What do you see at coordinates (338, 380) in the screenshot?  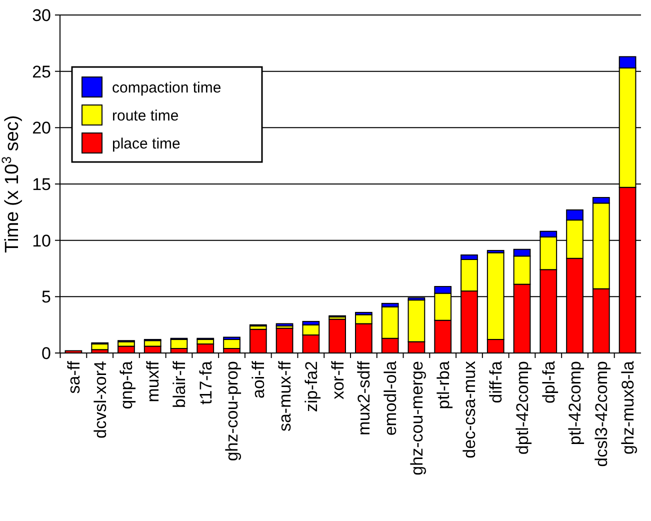 I see `x-tick-label: xor-ff` at bounding box center [338, 380].